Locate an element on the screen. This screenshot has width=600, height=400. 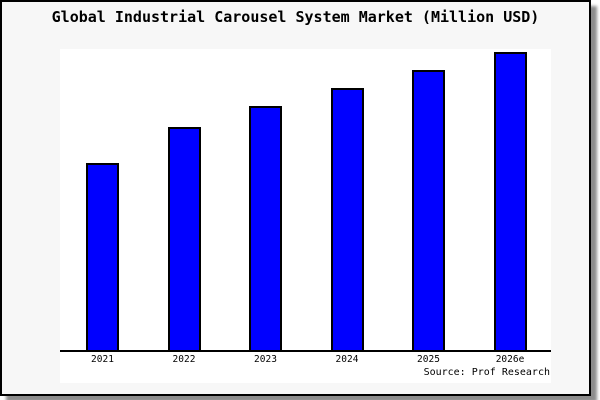
x-tick-label-2025: 2025 is located at coordinates (428, 359).